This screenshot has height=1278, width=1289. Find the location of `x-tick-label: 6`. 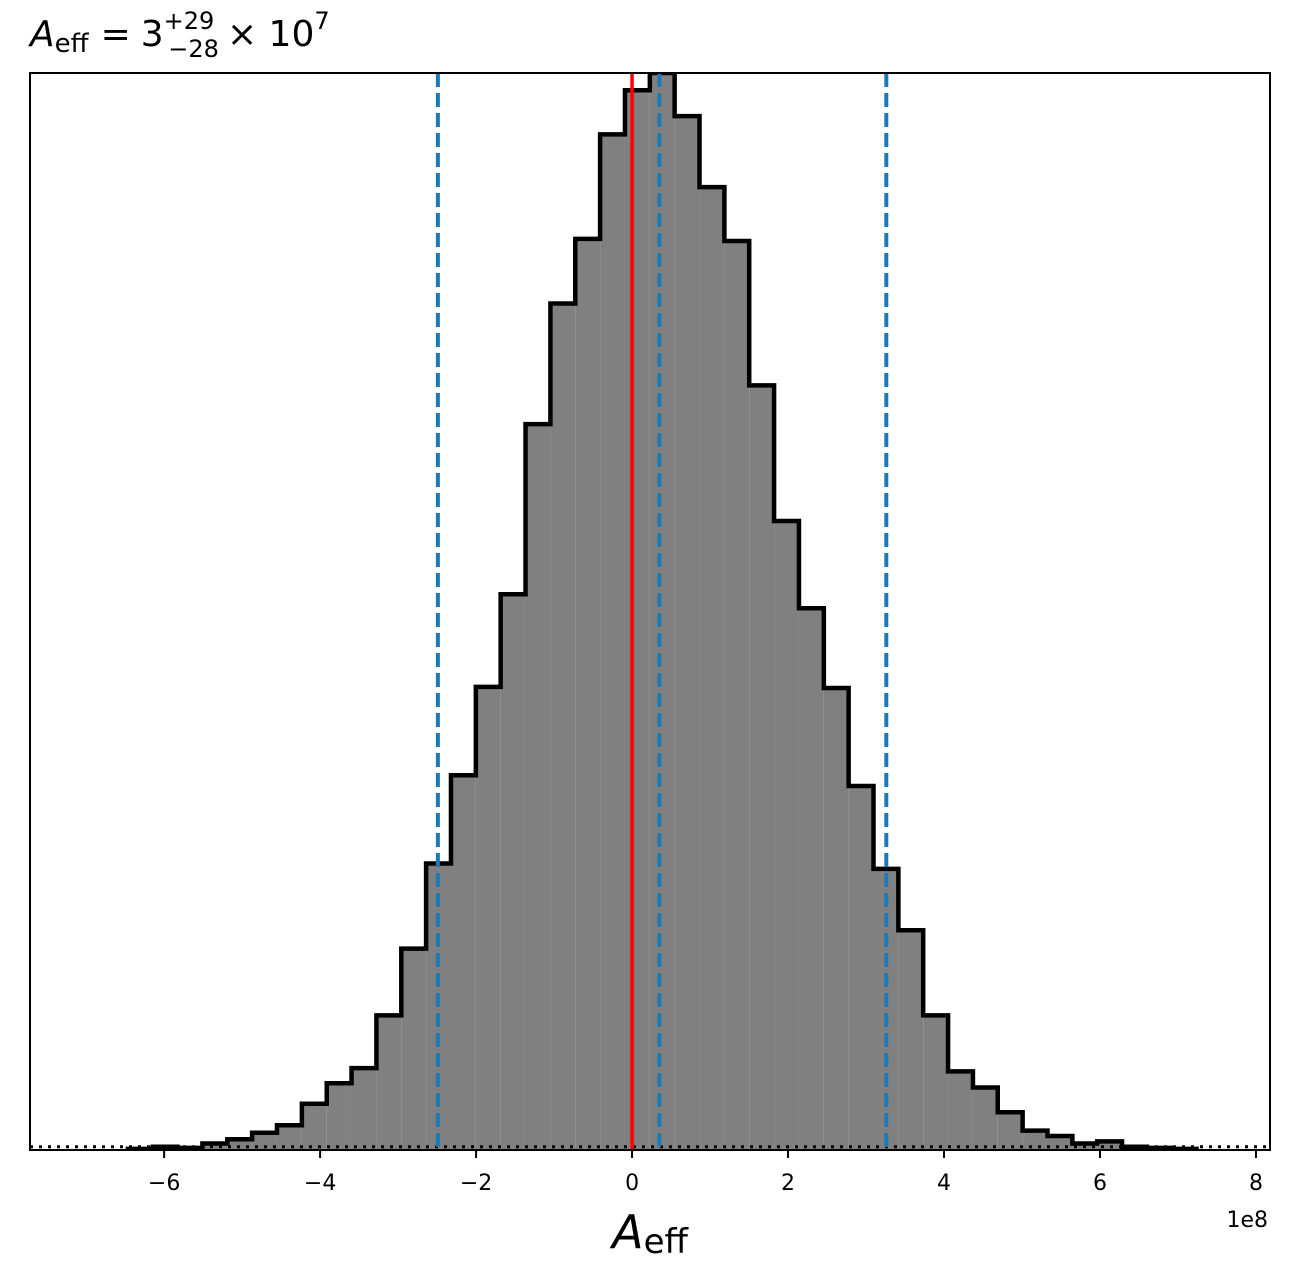

x-tick-label: 6 is located at coordinates (1100, 1183).